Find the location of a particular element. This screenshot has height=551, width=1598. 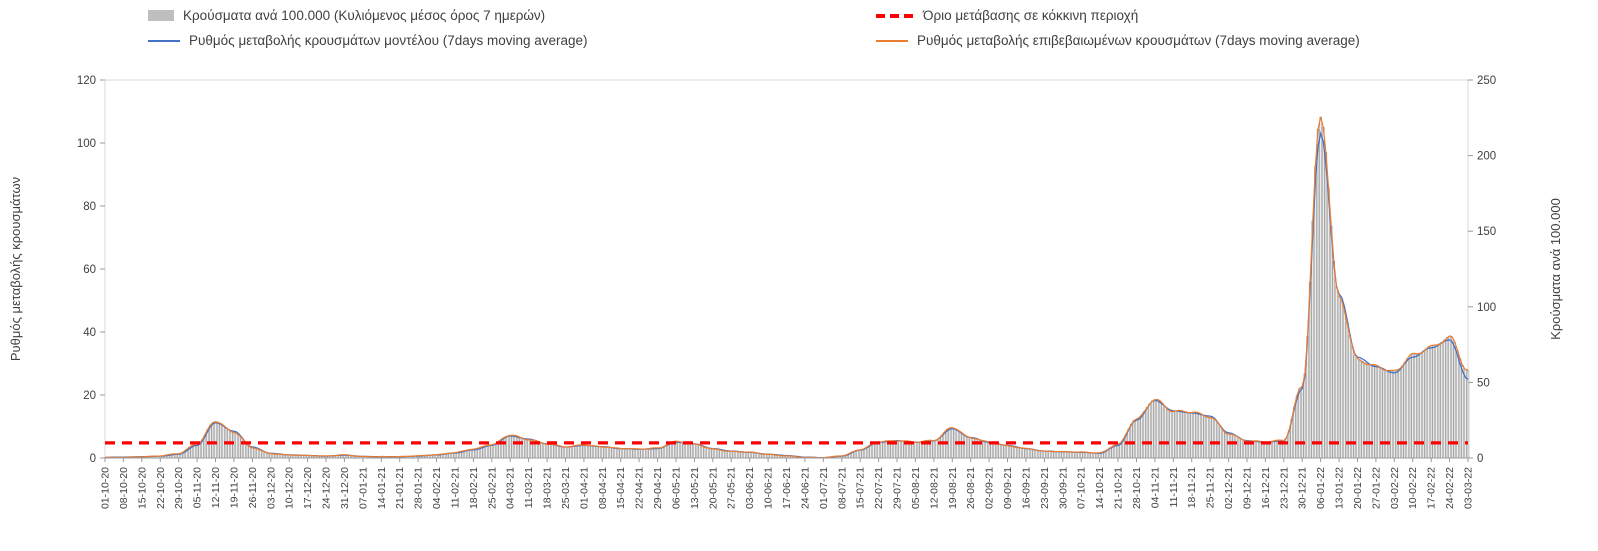

svg-text: 09-12-21 is located at coordinates (1248, 488).